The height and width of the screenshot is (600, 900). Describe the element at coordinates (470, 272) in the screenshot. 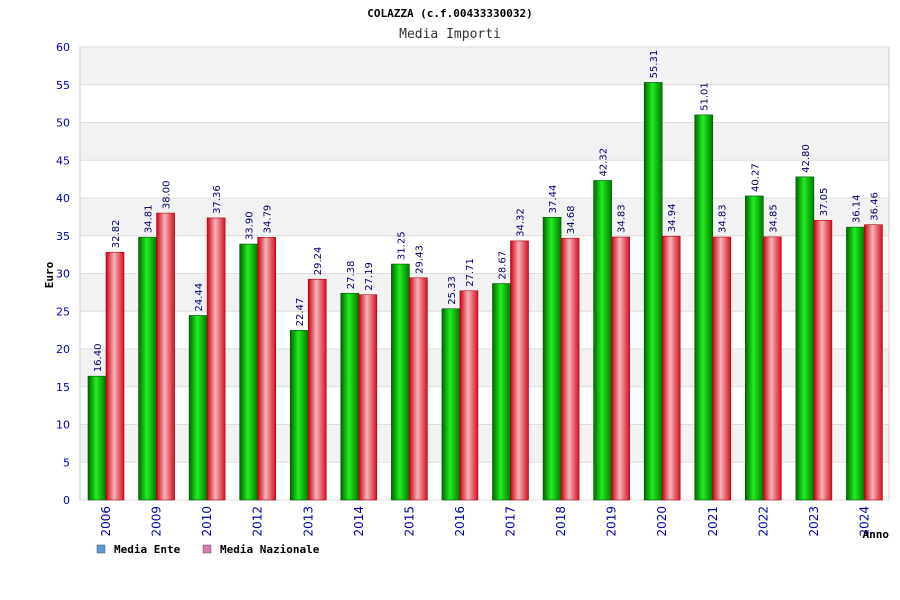

I see `data-label: 27.71` at that location.